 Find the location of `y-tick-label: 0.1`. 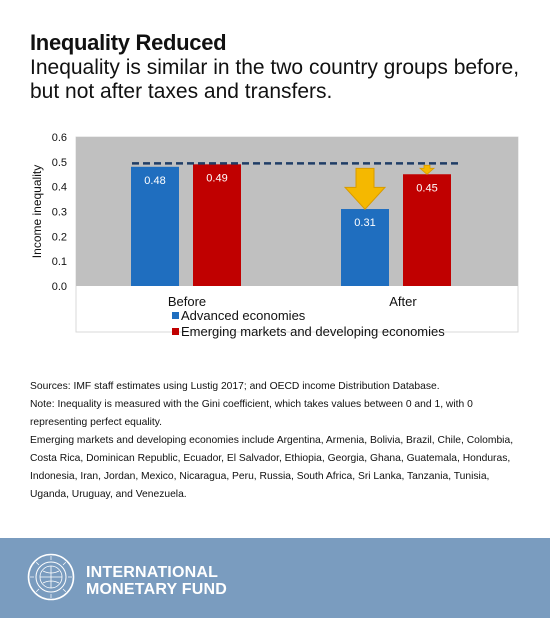

y-tick-label: 0.1 is located at coordinates (59, 262).